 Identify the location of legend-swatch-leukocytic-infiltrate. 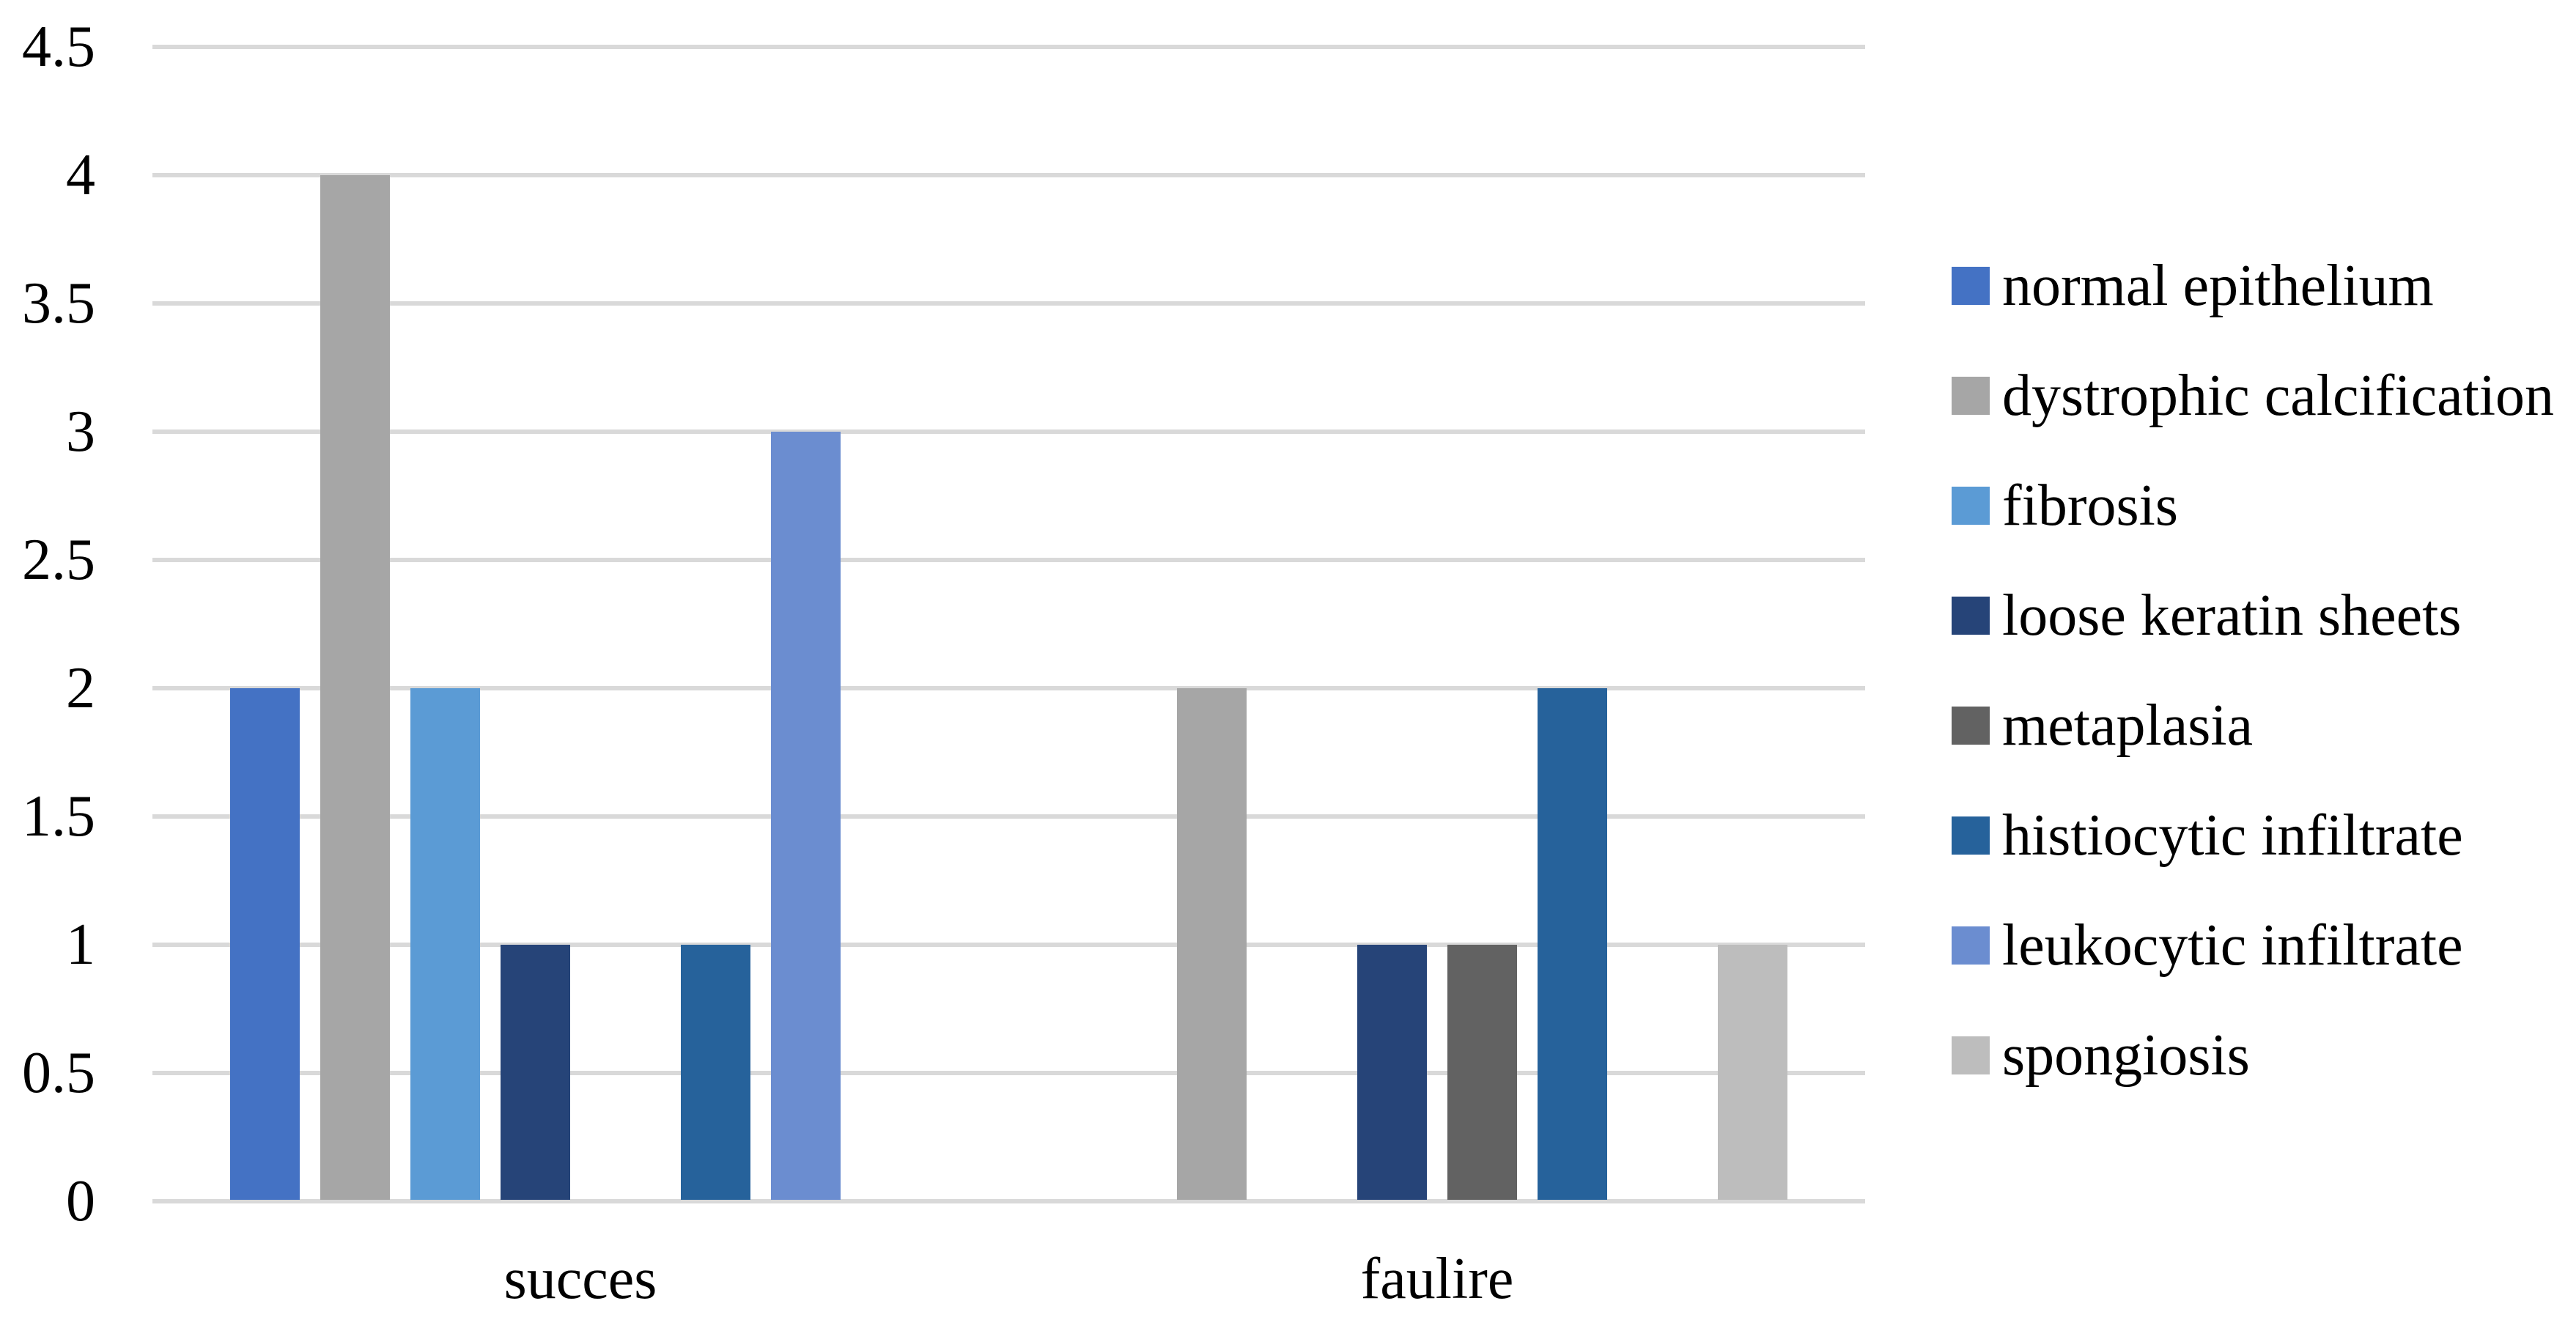
(1971, 946).